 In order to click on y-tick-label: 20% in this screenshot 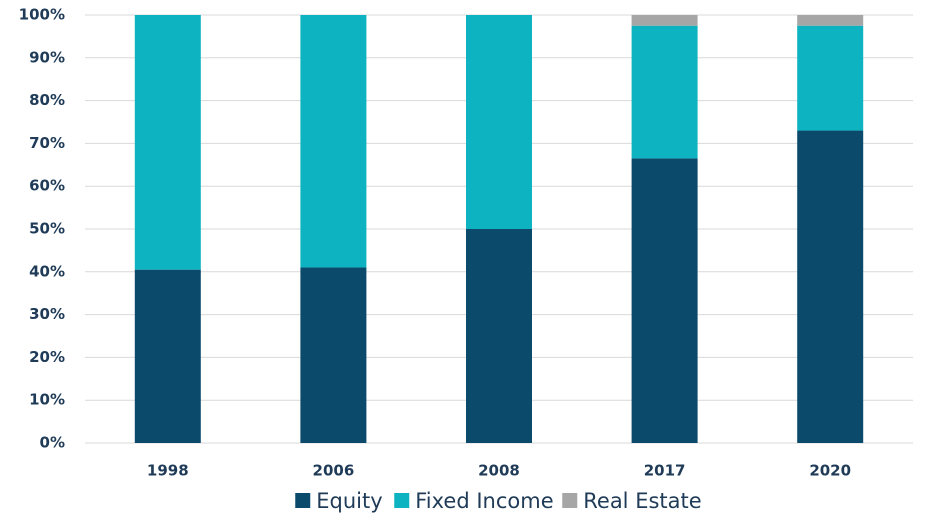, I will do `click(47, 357)`.